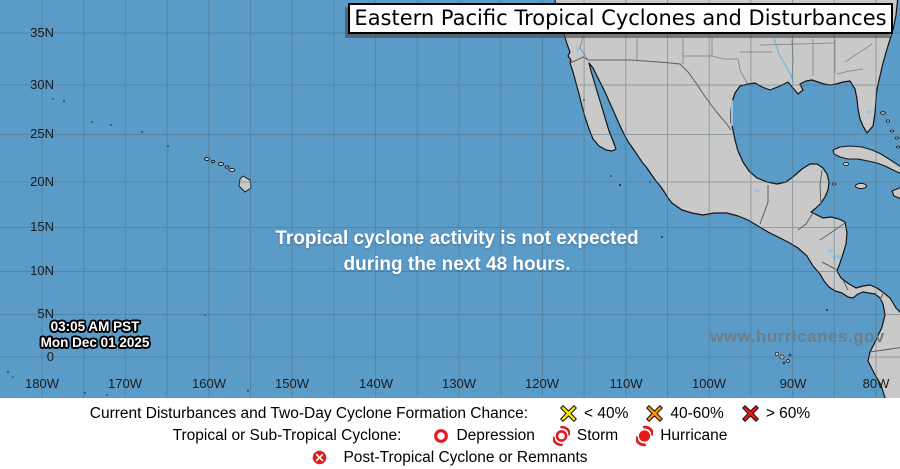 The height and width of the screenshot is (469, 900). What do you see at coordinates (42, 84) in the screenshot?
I see `lat-label-30n: 30N` at bounding box center [42, 84].